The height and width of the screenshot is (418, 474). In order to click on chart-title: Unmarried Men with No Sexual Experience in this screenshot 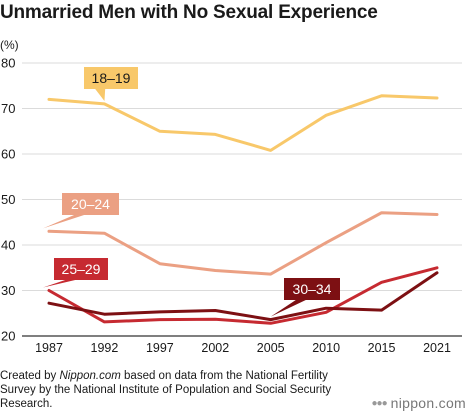, I will do `click(189, 12)`.